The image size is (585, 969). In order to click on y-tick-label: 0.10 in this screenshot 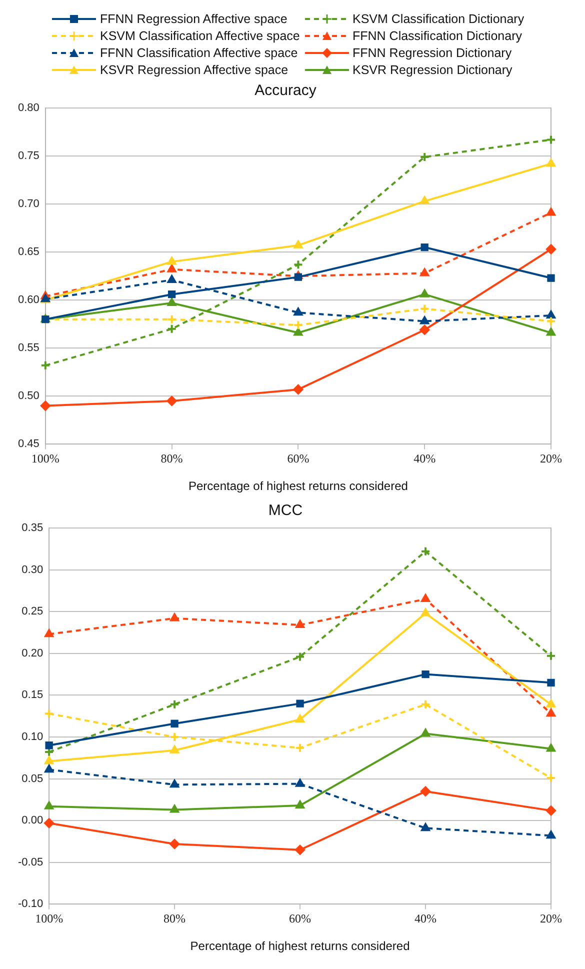, I will do `click(33, 737)`.